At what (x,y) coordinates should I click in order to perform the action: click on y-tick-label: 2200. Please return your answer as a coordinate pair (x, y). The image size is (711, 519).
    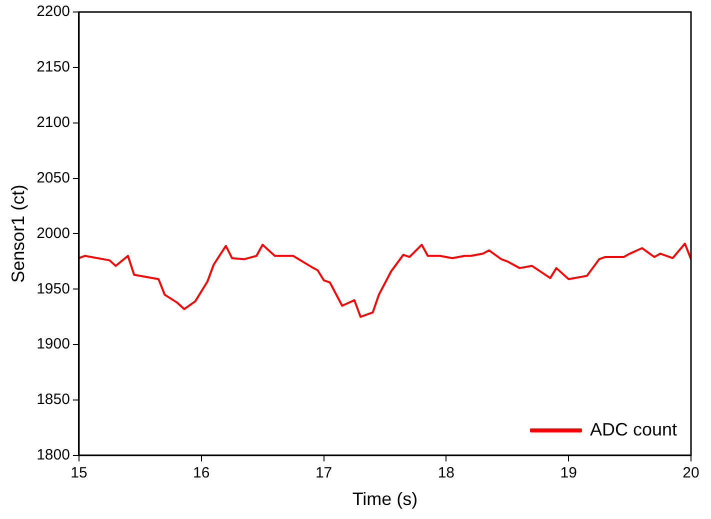
    Looking at the image, I should click on (53, 11).